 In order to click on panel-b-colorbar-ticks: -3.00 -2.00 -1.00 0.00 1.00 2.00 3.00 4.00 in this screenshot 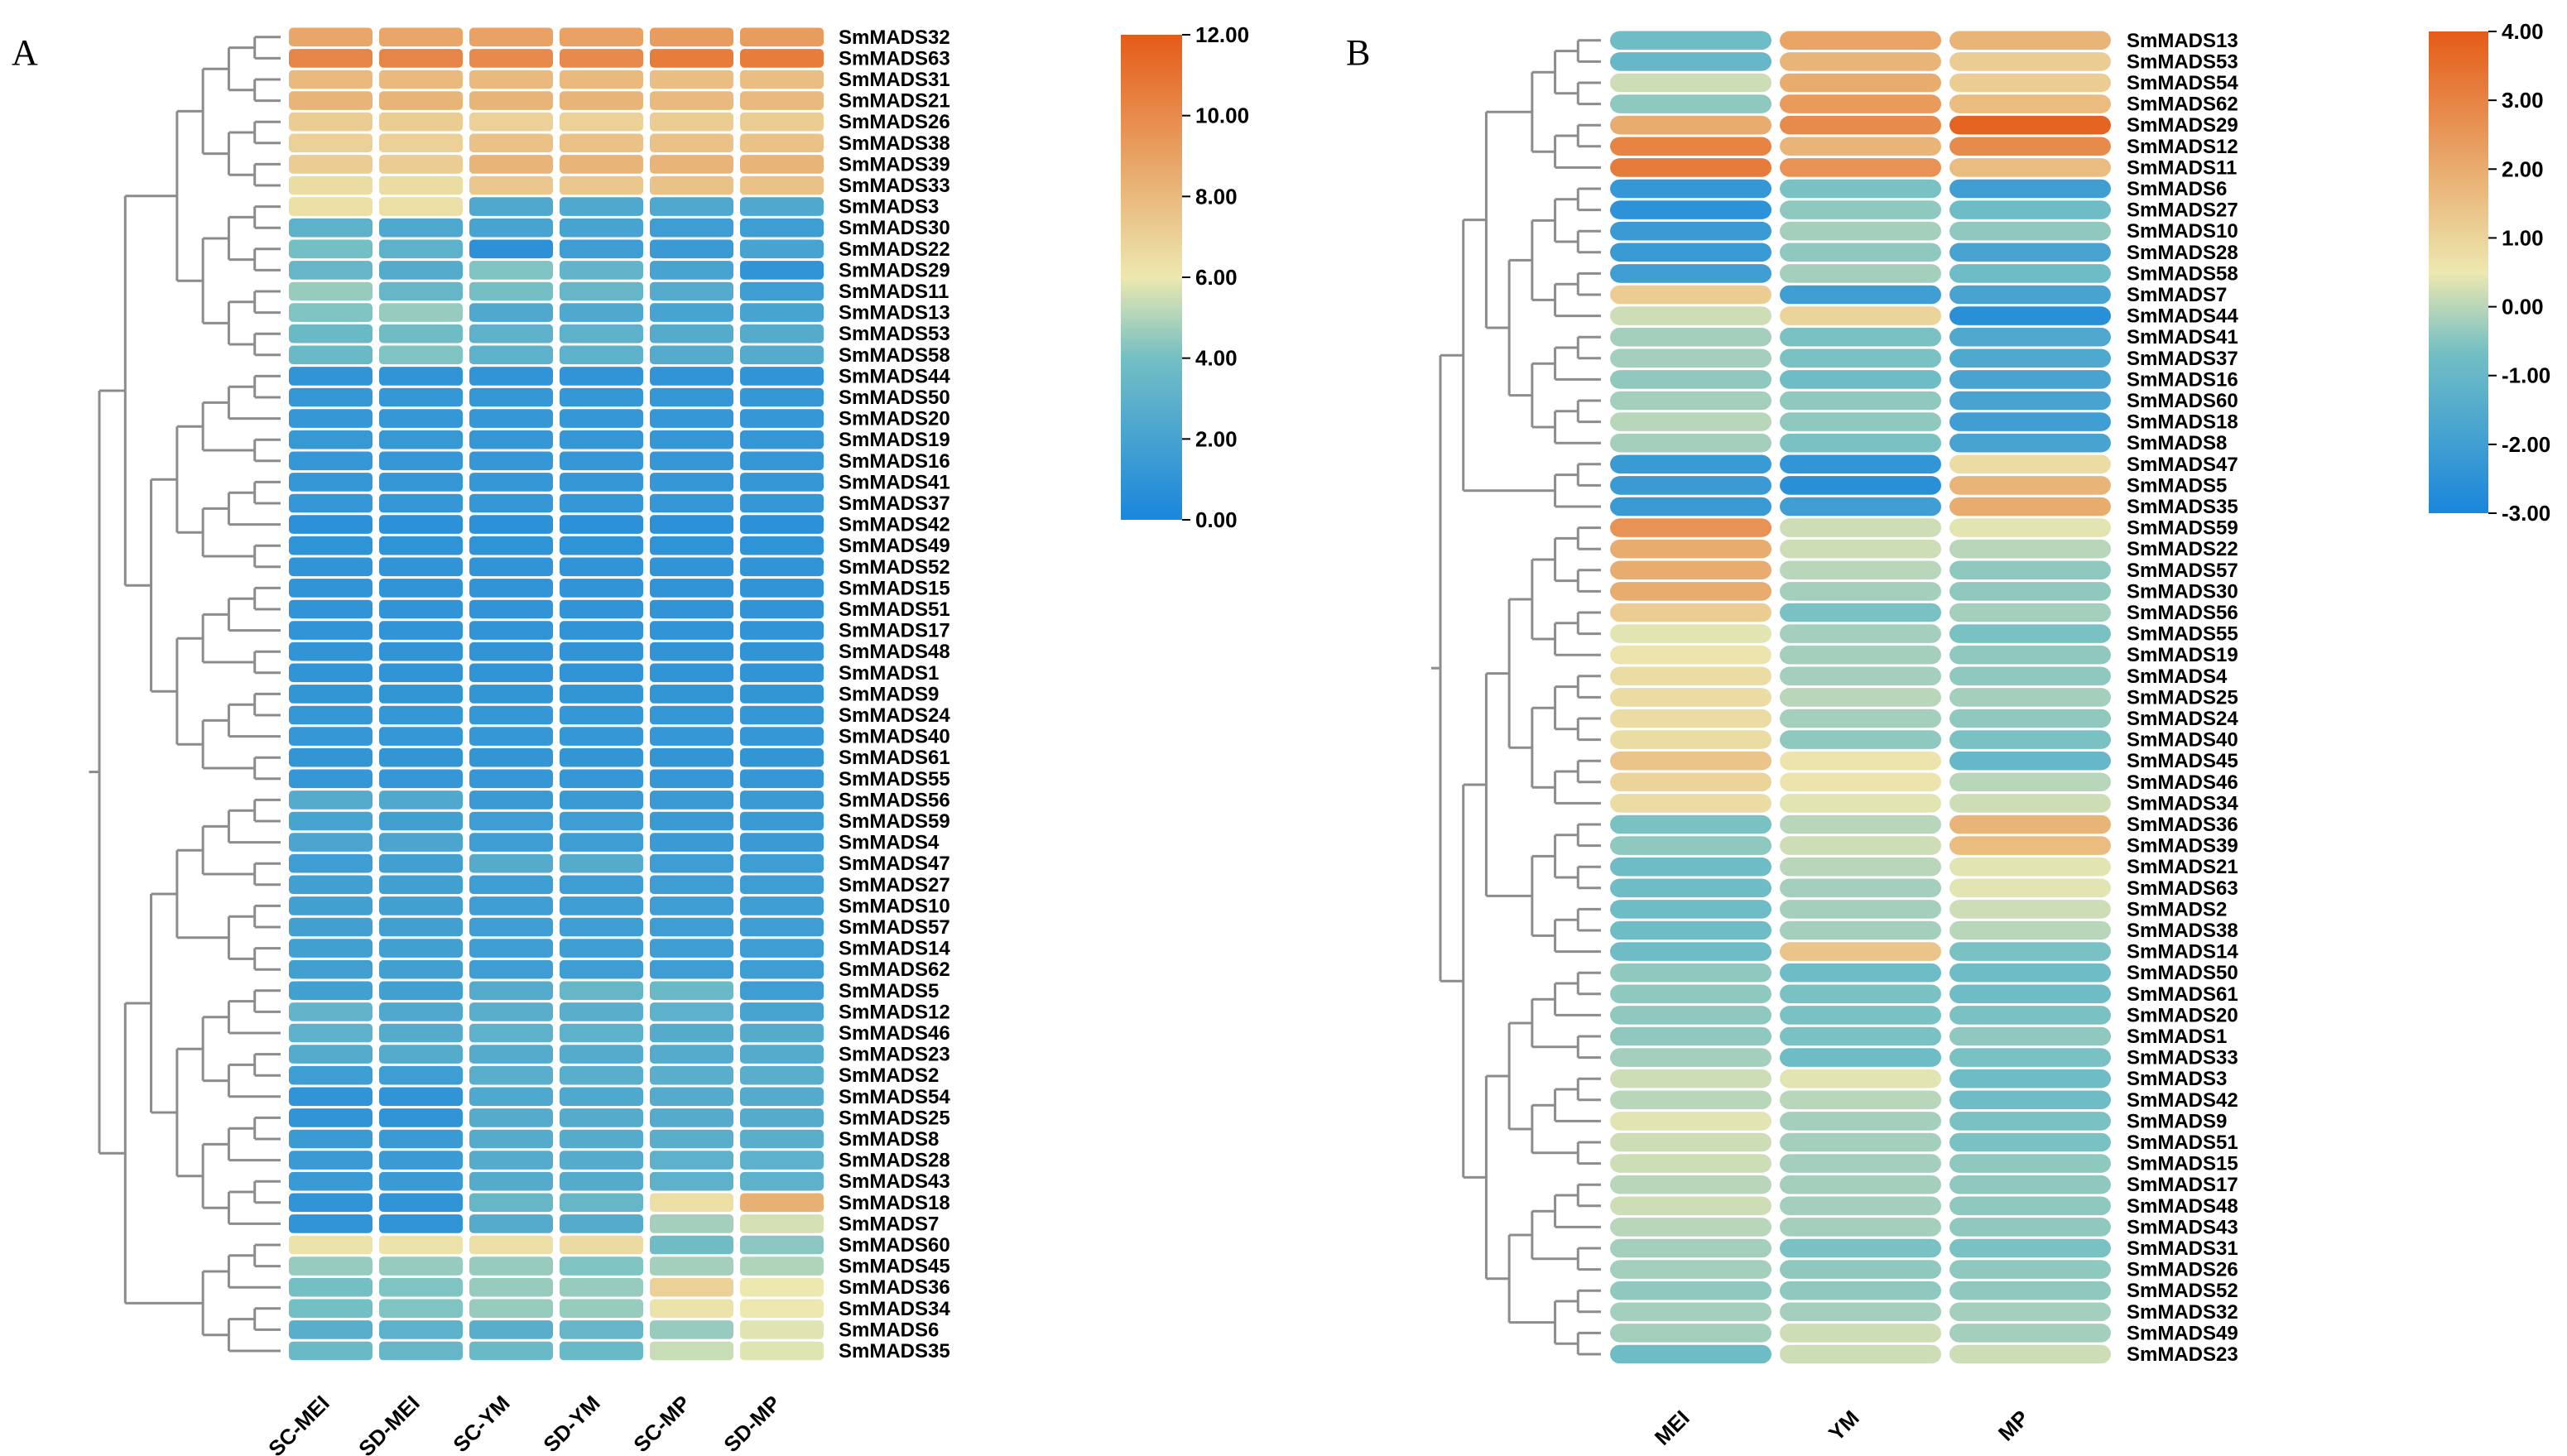, I will do `click(2519, 272)`.